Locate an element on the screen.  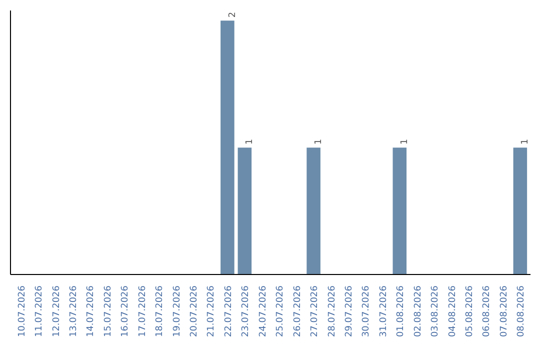
x-tick-label: 03.08.2026 is located at coordinates (435, 311).